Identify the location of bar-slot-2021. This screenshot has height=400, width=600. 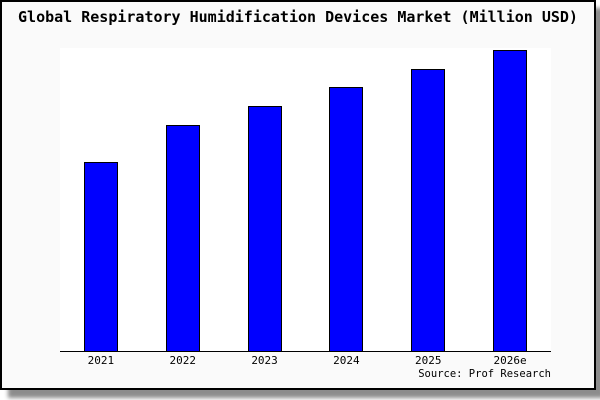
(101, 199).